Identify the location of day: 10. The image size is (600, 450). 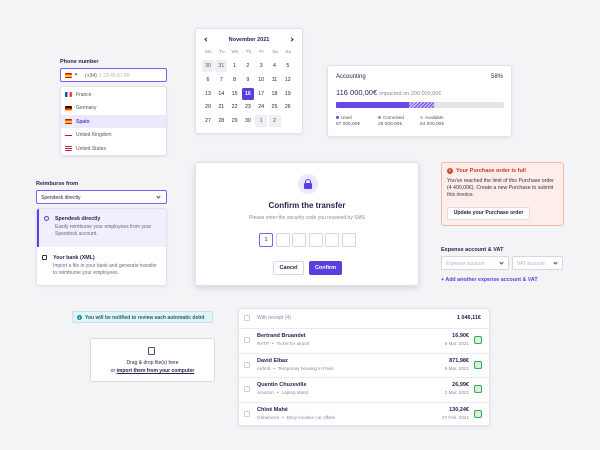
(261, 79).